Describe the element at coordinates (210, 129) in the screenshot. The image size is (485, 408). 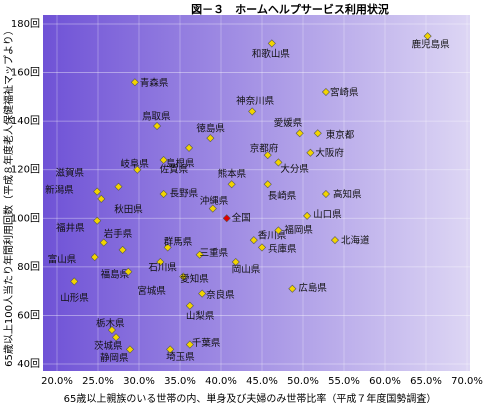
I see `point-label: 徳島県` at that location.